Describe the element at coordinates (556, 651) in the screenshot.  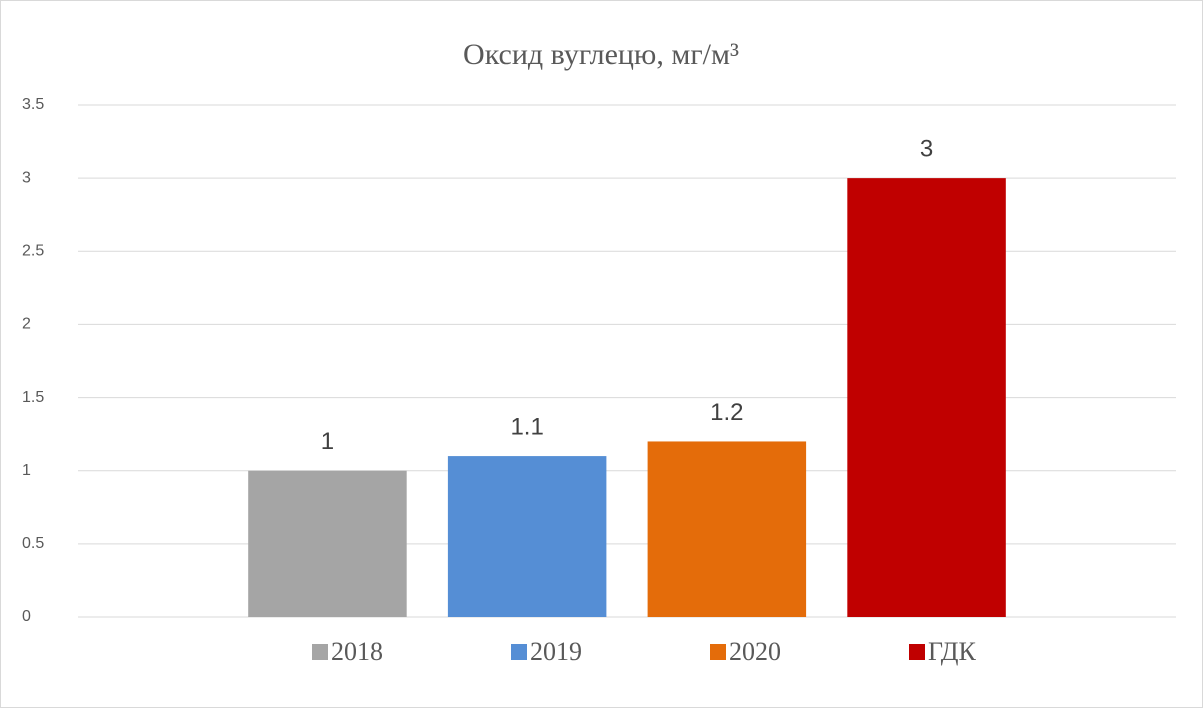
I see `legend-label: 2019` at that location.